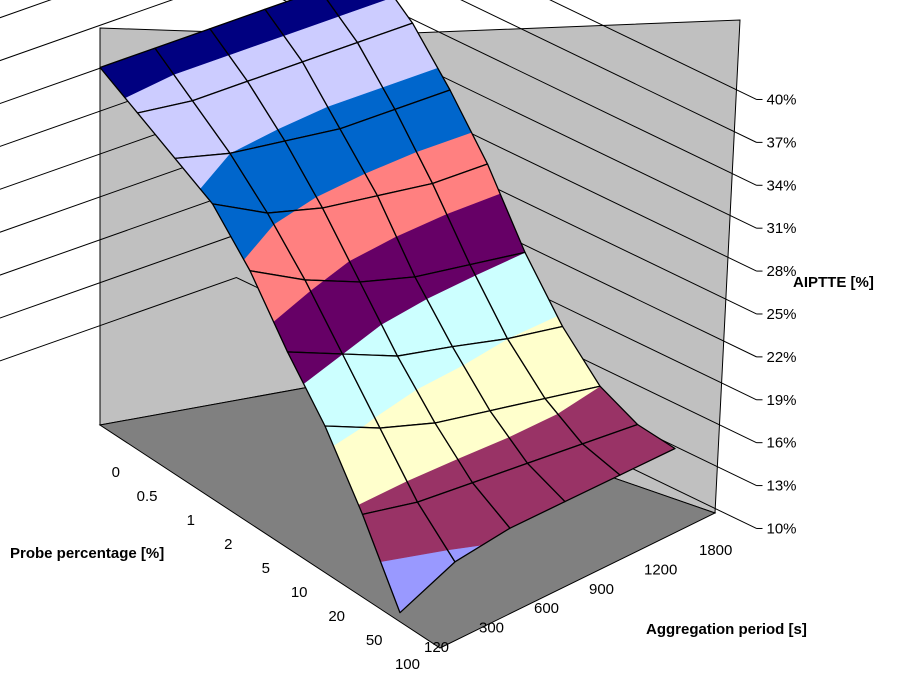 The image size is (899, 677). What do you see at coordinates (782, 271) in the screenshot?
I see `z-tick-label: 28%` at bounding box center [782, 271].